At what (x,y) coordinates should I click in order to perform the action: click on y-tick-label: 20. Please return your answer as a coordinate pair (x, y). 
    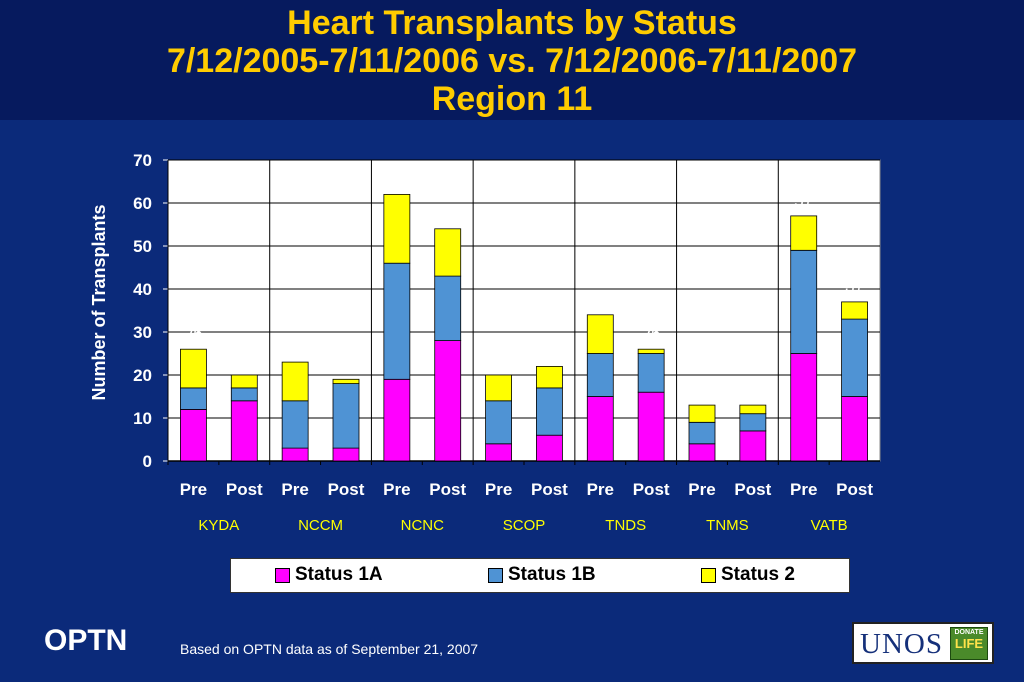
    Looking at the image, I should click on (142, 375).